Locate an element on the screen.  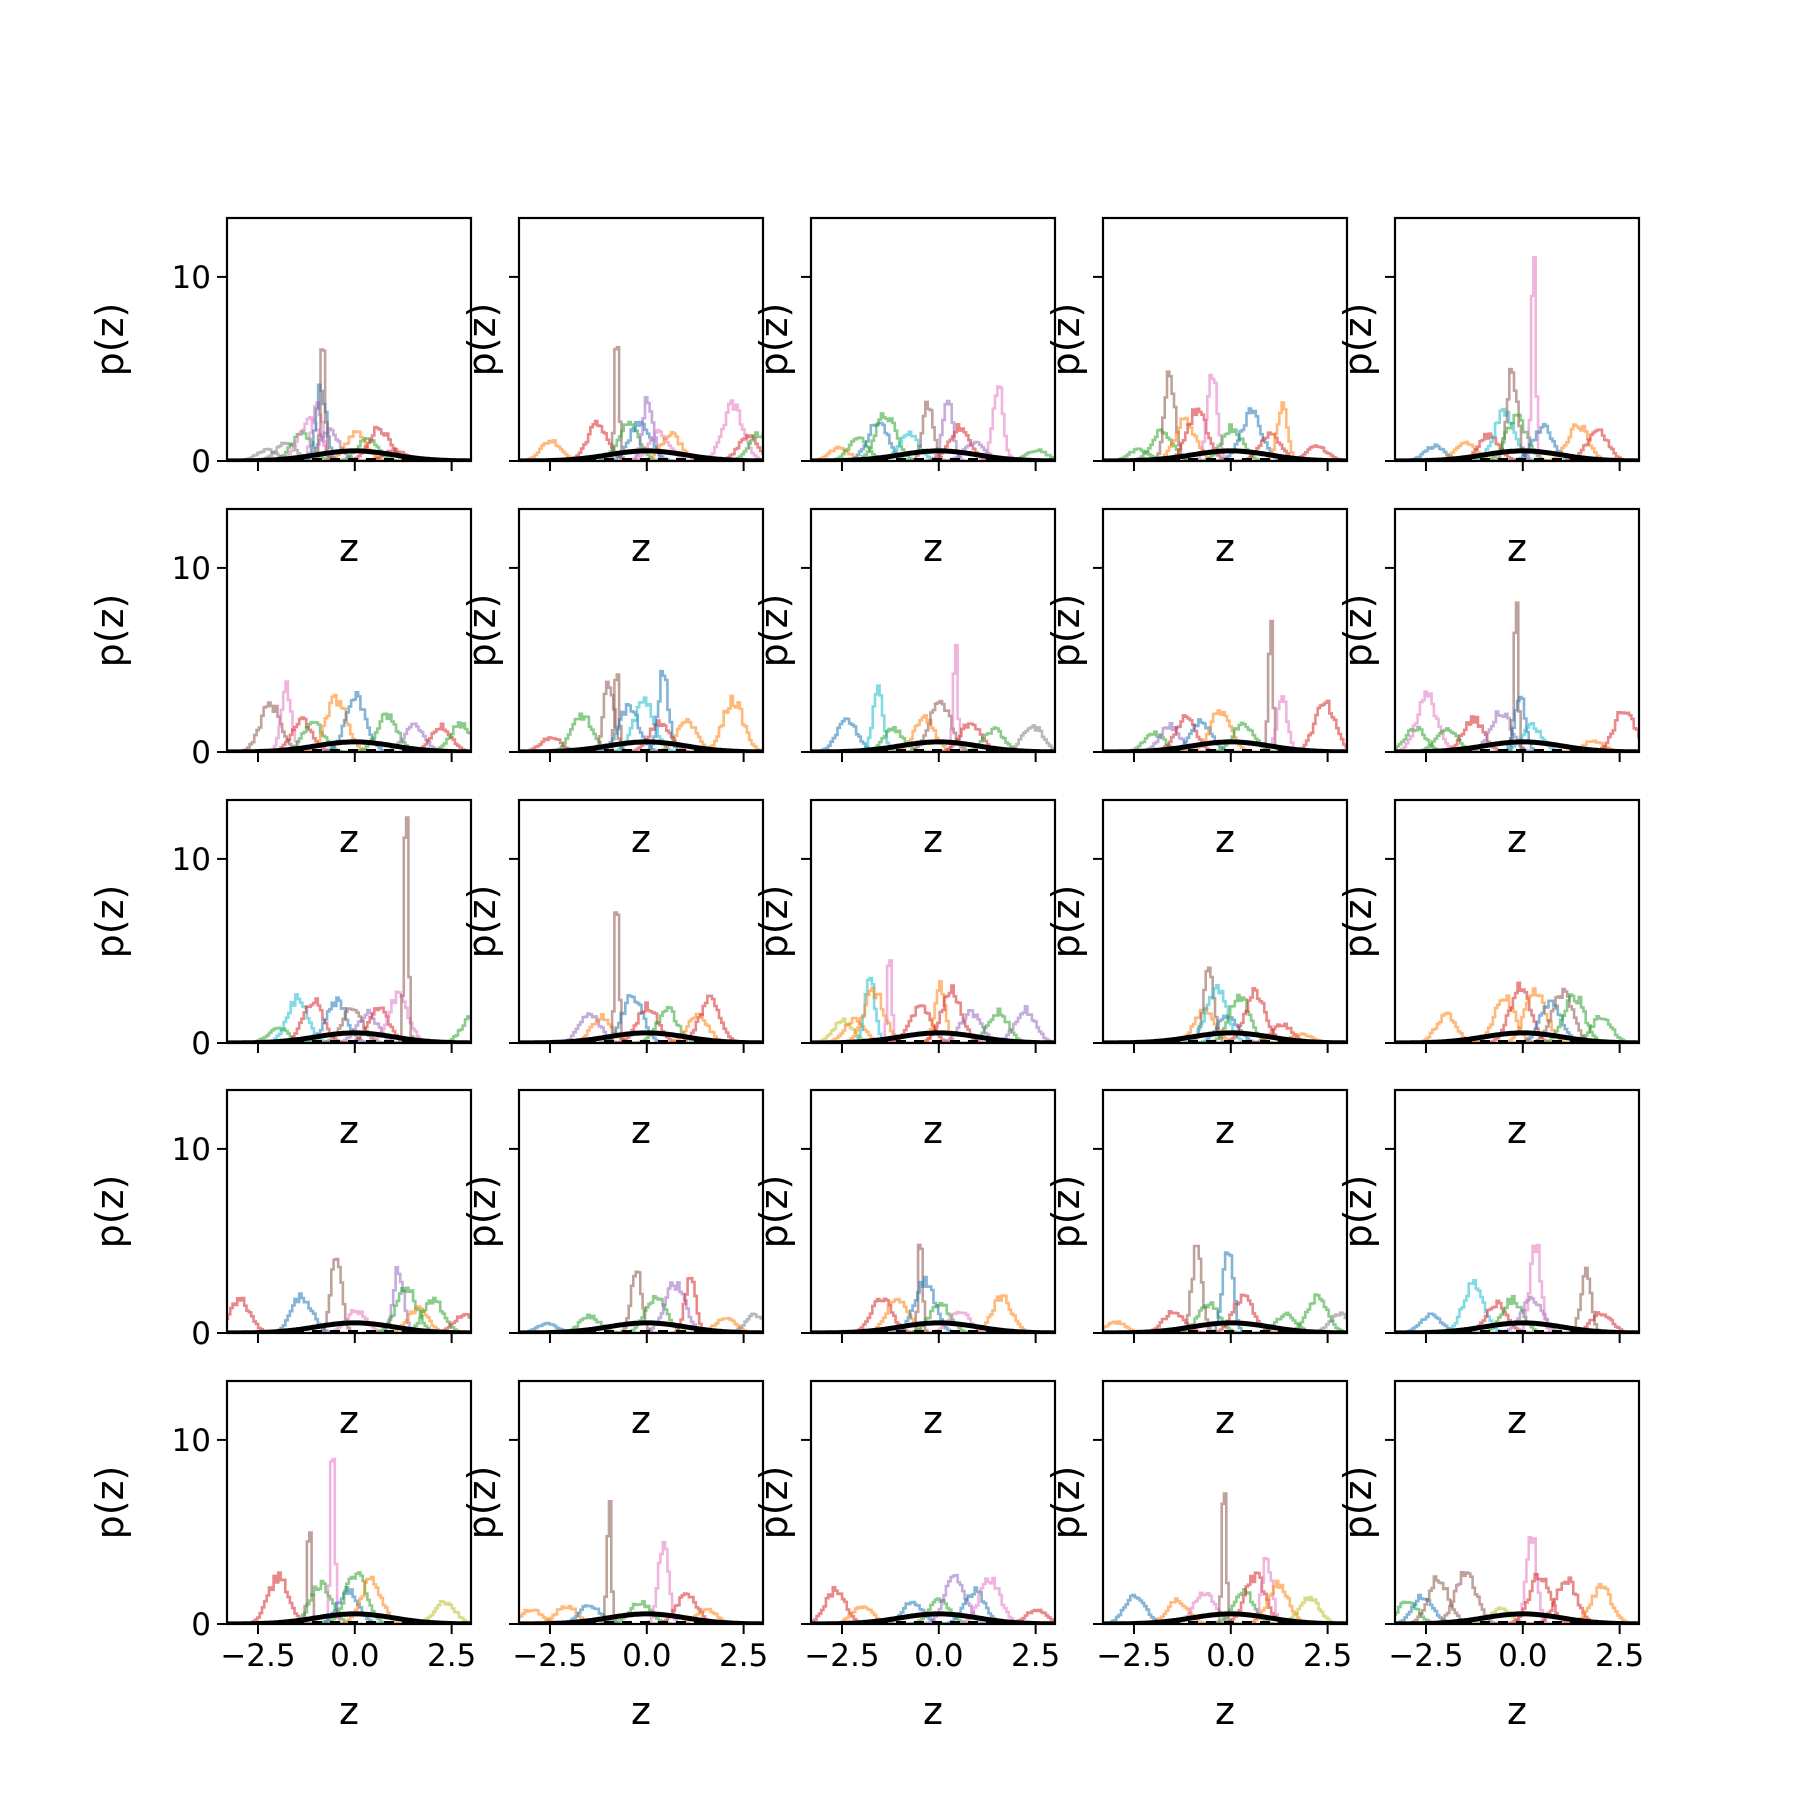
subplot-1-5: p(z) is located at coordinates (1488, 343).